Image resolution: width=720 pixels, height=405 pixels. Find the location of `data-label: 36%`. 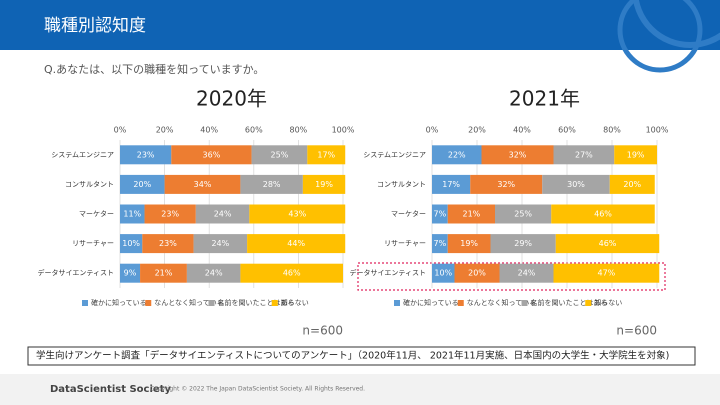

data-label: 36% is located at coordinates (212, 154).